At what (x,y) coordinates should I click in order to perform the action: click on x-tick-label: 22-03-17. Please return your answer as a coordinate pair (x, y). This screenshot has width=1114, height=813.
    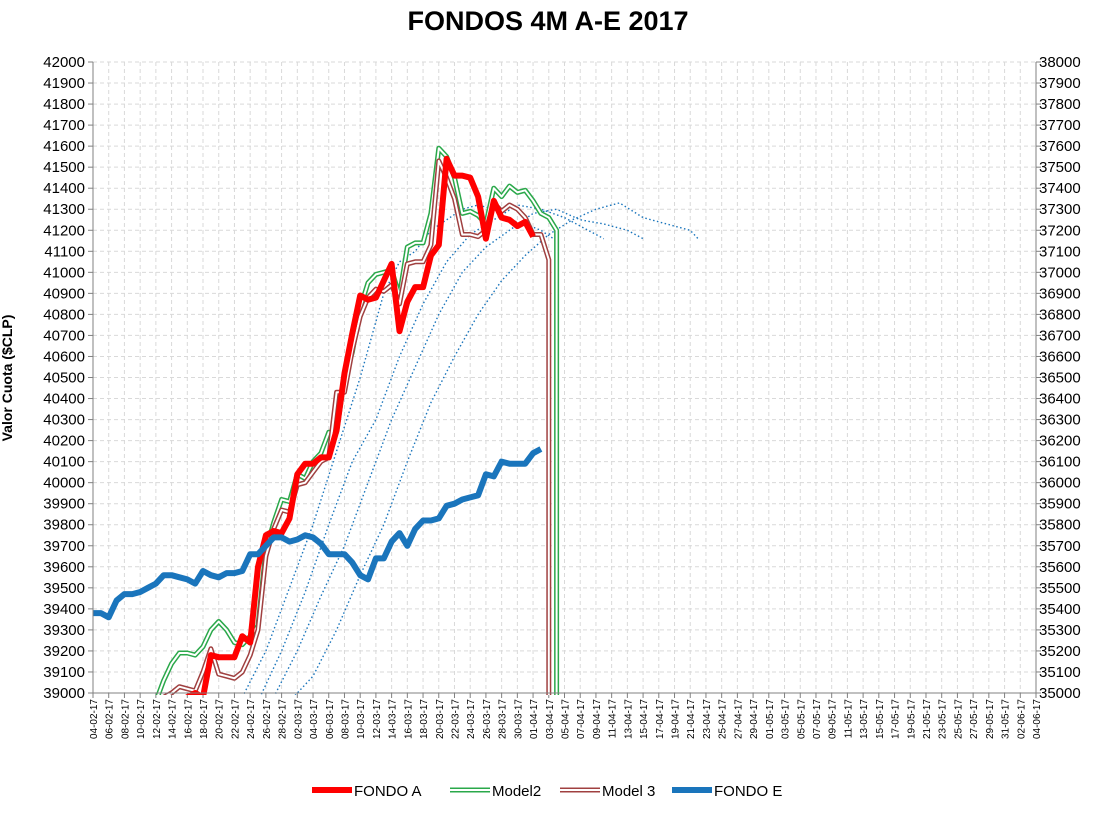
    Looking at the image, I should click on (455, 719).